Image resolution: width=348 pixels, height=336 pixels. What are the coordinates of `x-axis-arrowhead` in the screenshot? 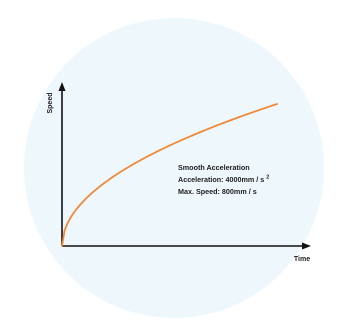 It's located at (306, 246).